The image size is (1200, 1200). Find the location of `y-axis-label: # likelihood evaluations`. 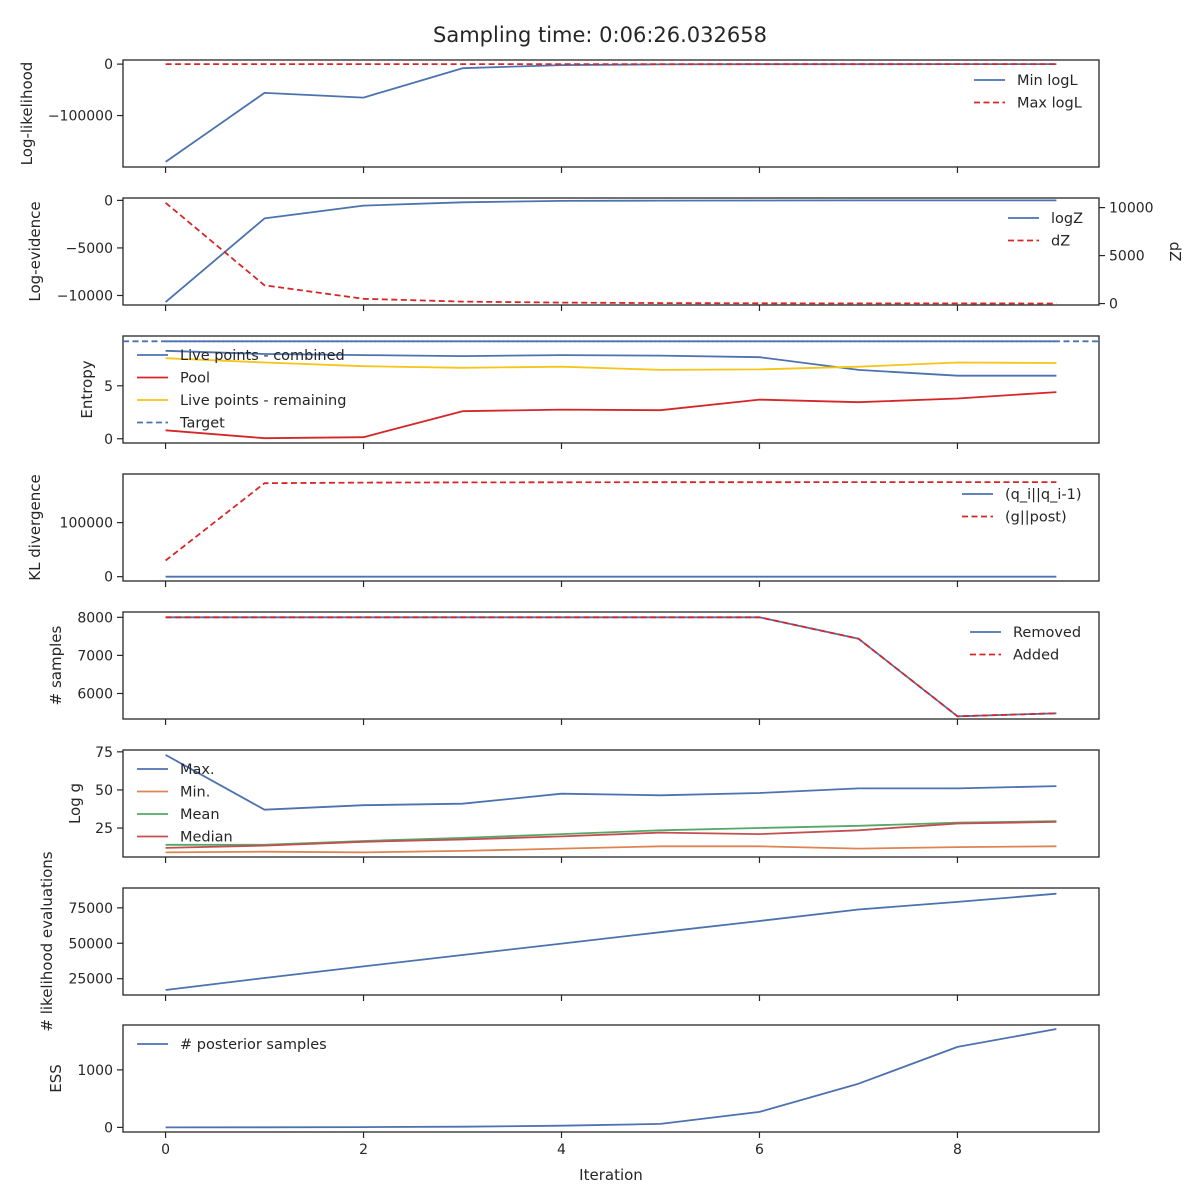

y-axis-label: # likelihood evaluations is located at coordinates (47, 941).